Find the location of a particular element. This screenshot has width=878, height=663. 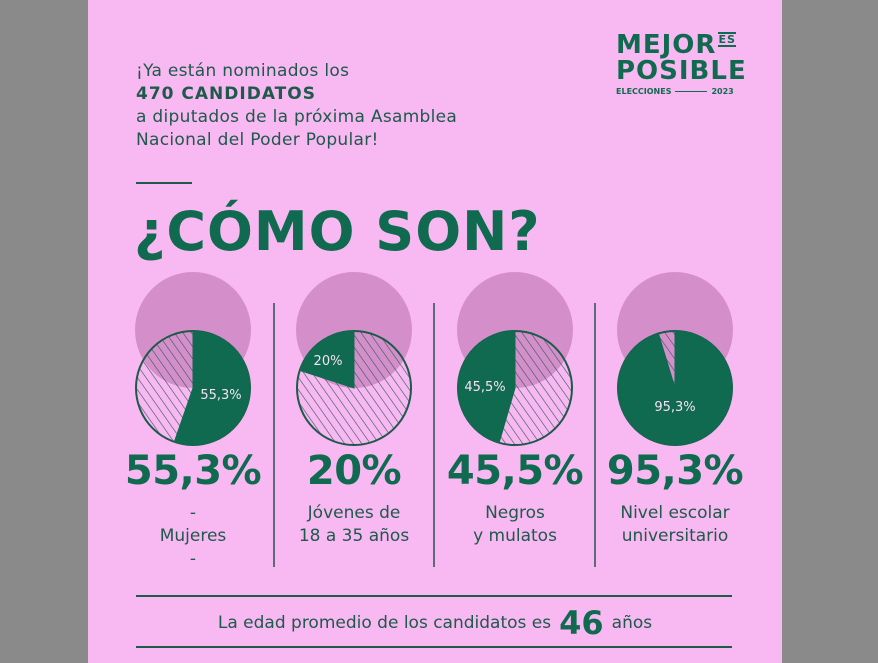

pie-chart: 20% is located at coordinates (354, 359).